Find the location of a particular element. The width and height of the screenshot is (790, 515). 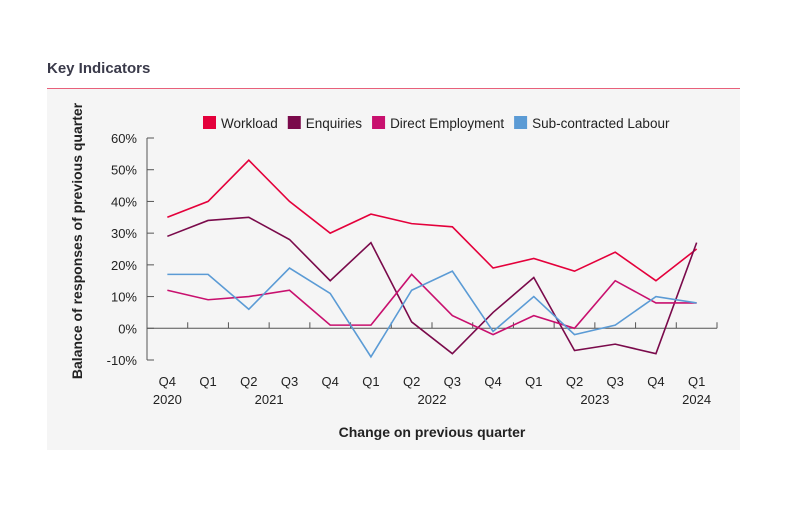

x-year-label: 2022 is located at coordinates (432, 399).